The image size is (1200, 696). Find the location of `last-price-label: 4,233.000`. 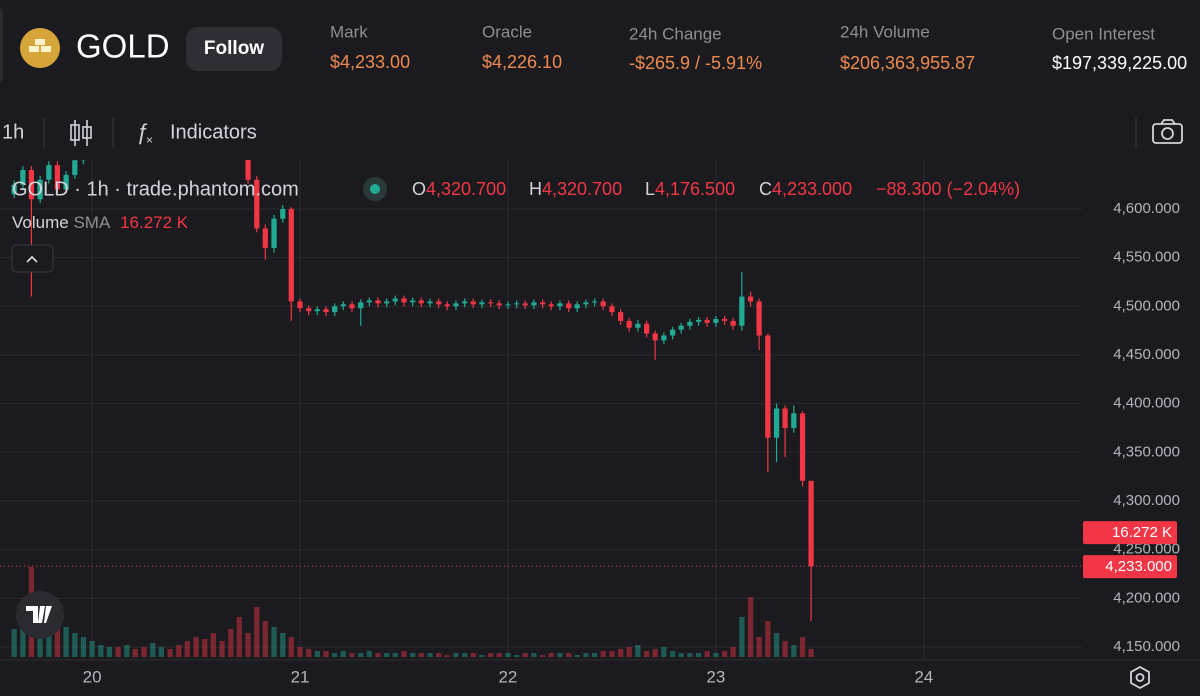

last-price-label: 4,233.000 is located at coordinates (1138, 566).